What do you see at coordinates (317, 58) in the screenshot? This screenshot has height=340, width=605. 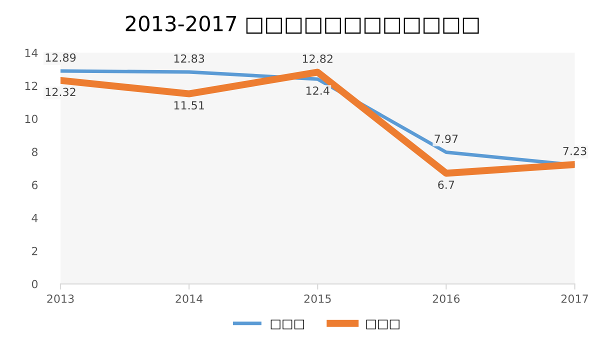 I see `data-label: 12.82` at bounding box center [317, 58].